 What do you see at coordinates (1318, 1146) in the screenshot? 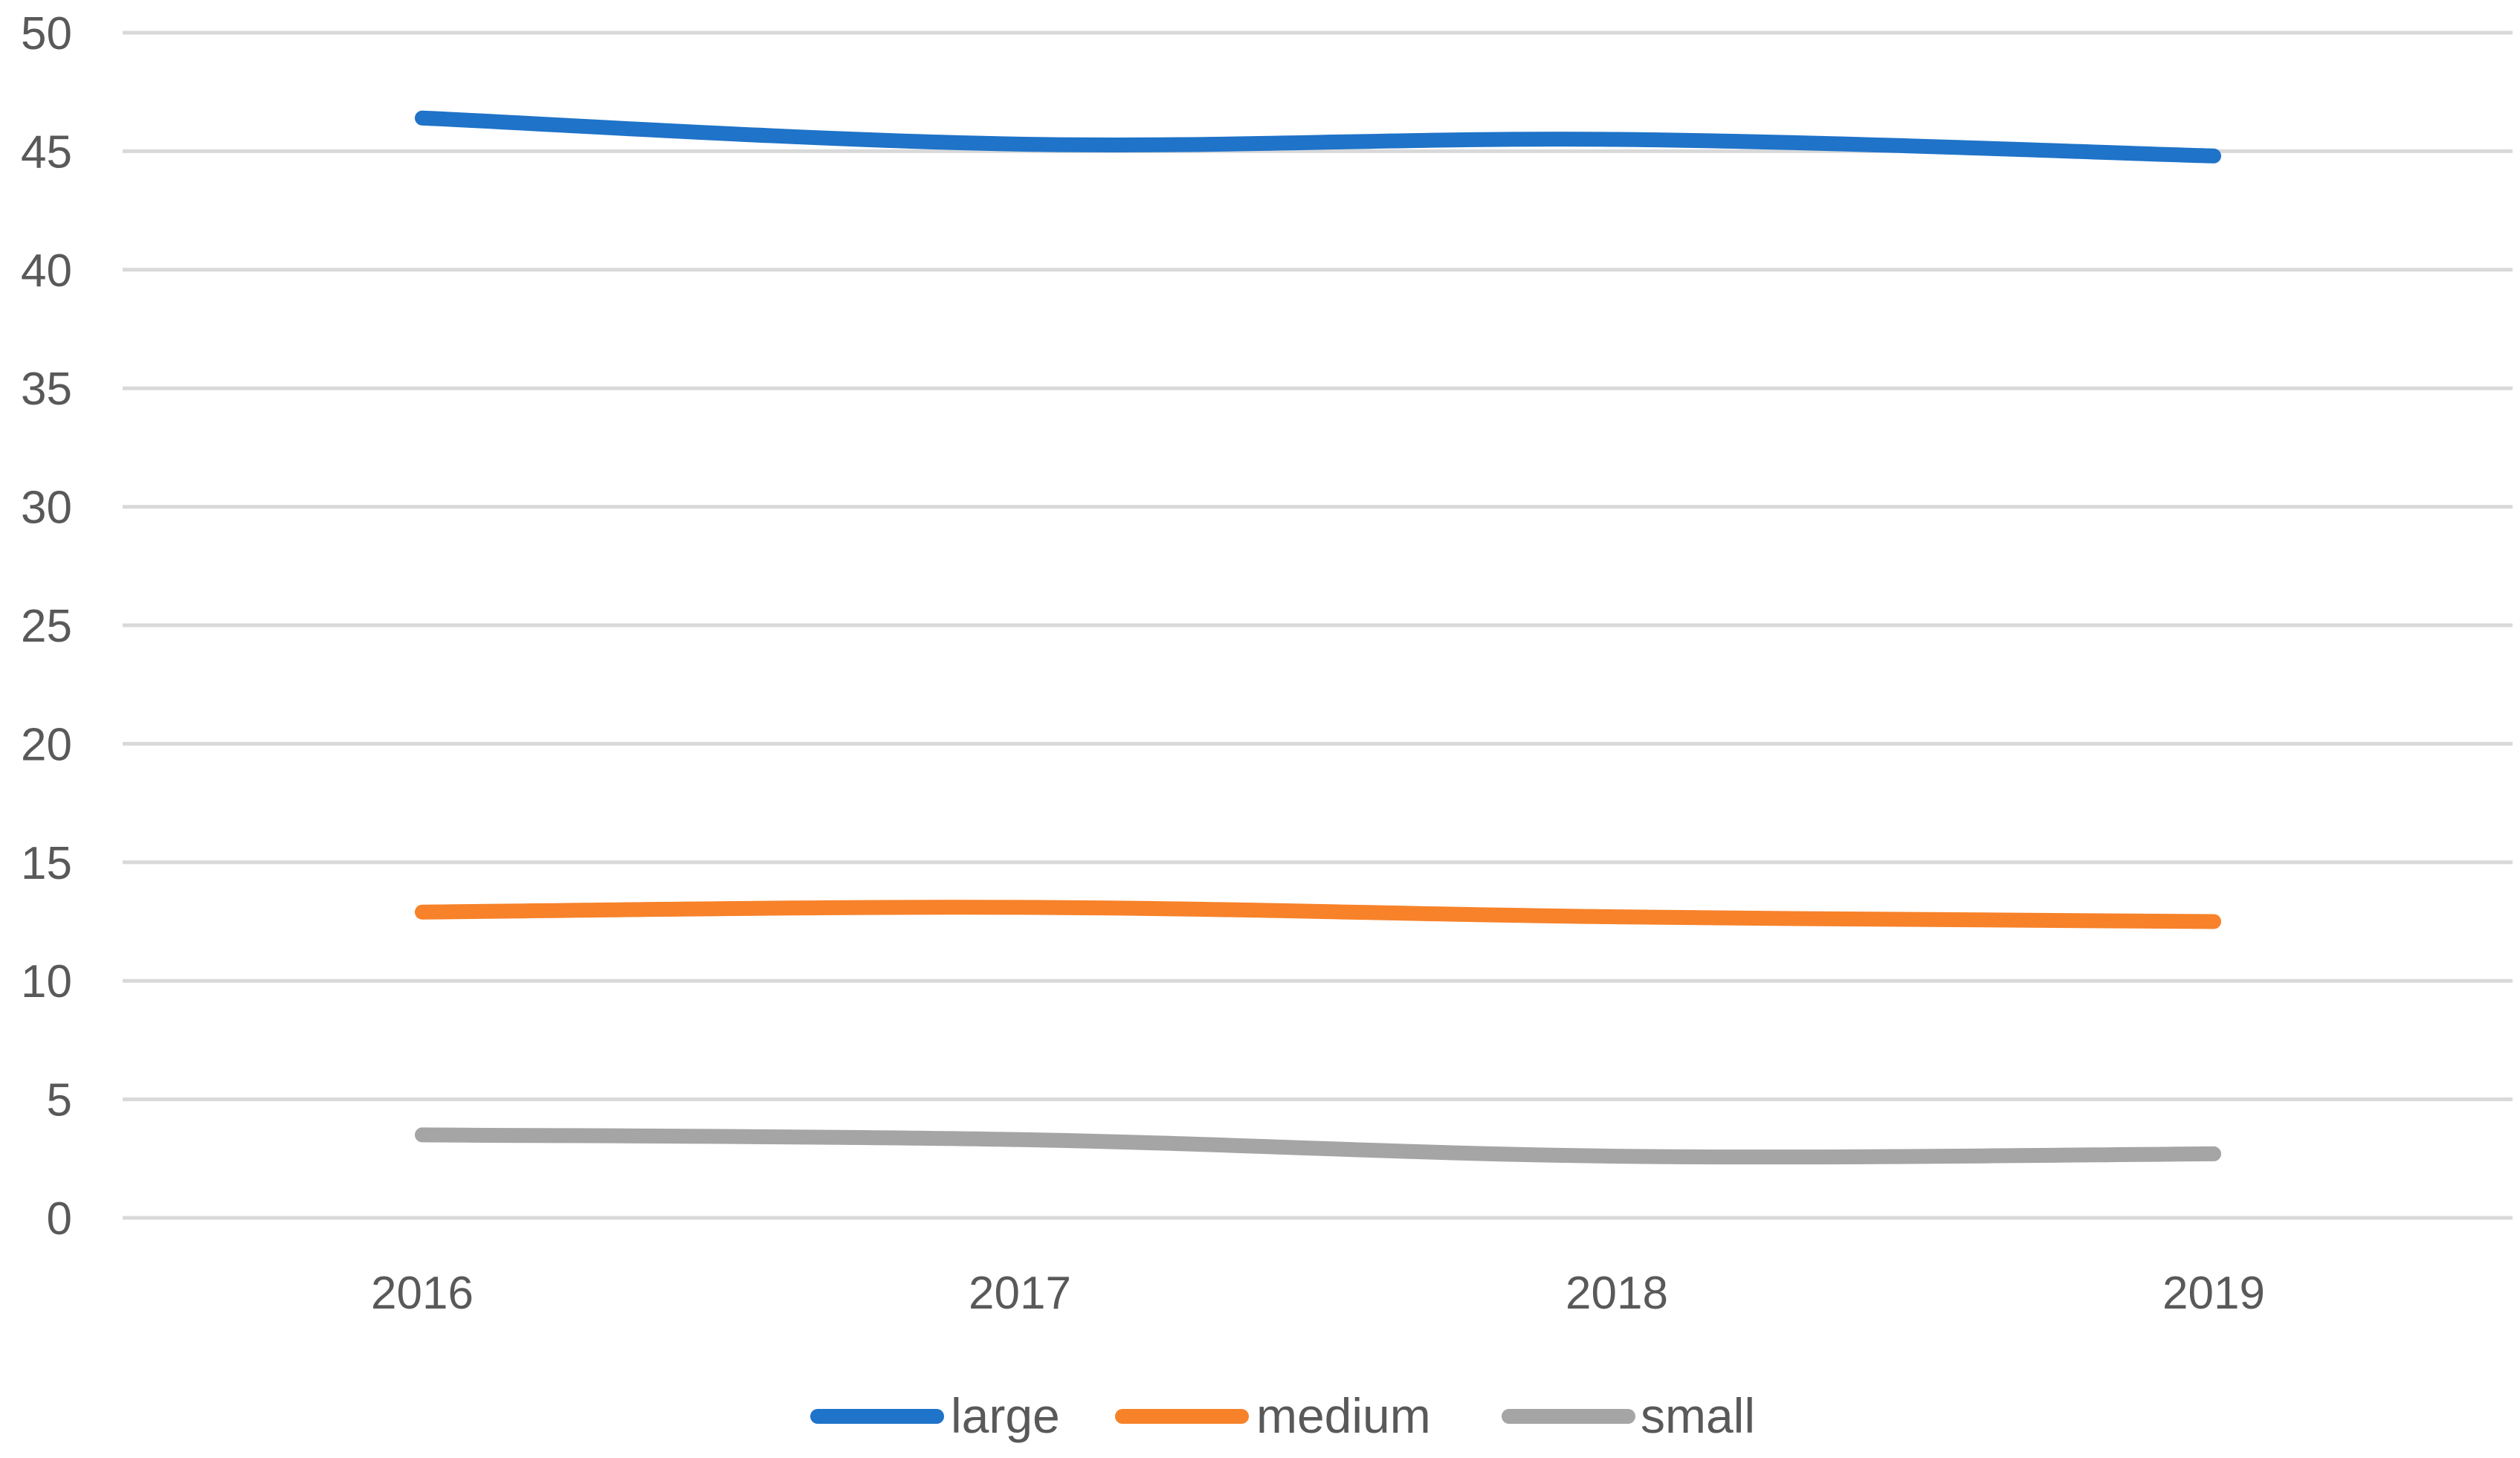
I see `series-line-small` at bounding box center [1318, 1146].